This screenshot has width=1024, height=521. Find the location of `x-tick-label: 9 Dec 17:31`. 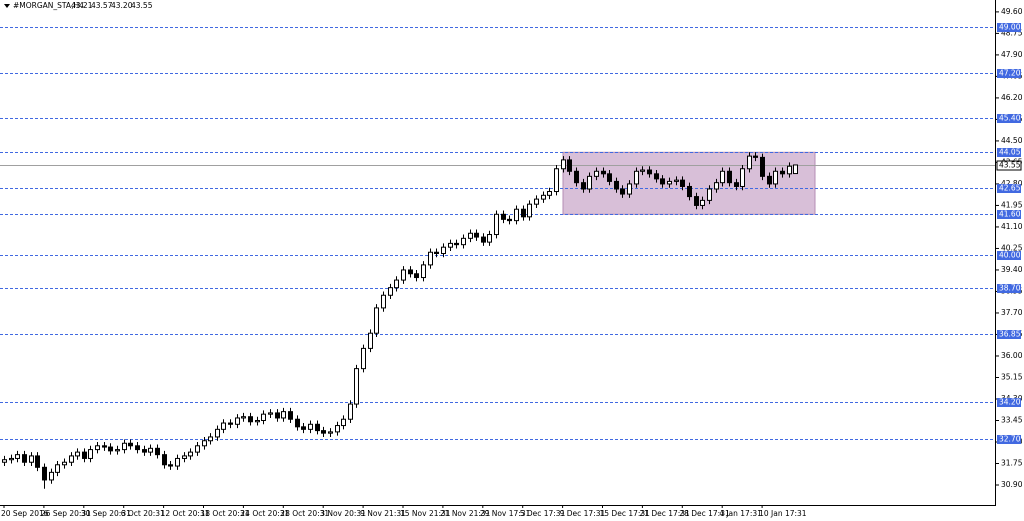

x-tick-label: 9 Dec 17:31 is located at coordinates (583, 513).